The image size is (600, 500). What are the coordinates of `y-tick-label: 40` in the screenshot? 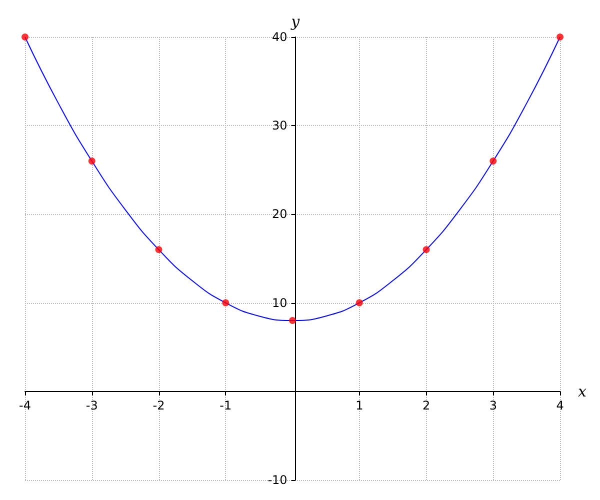 It's located at (280, 37).